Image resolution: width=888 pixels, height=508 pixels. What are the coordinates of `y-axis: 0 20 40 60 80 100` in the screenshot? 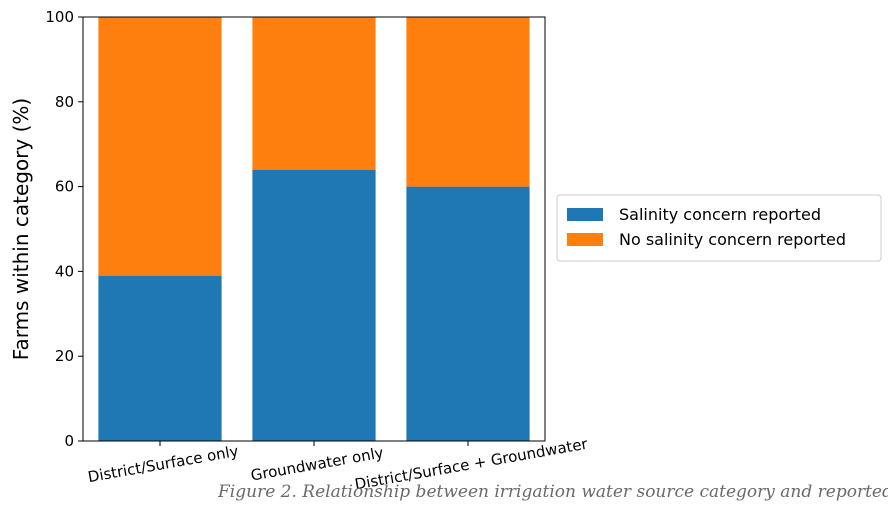 It's located at (64, 229).